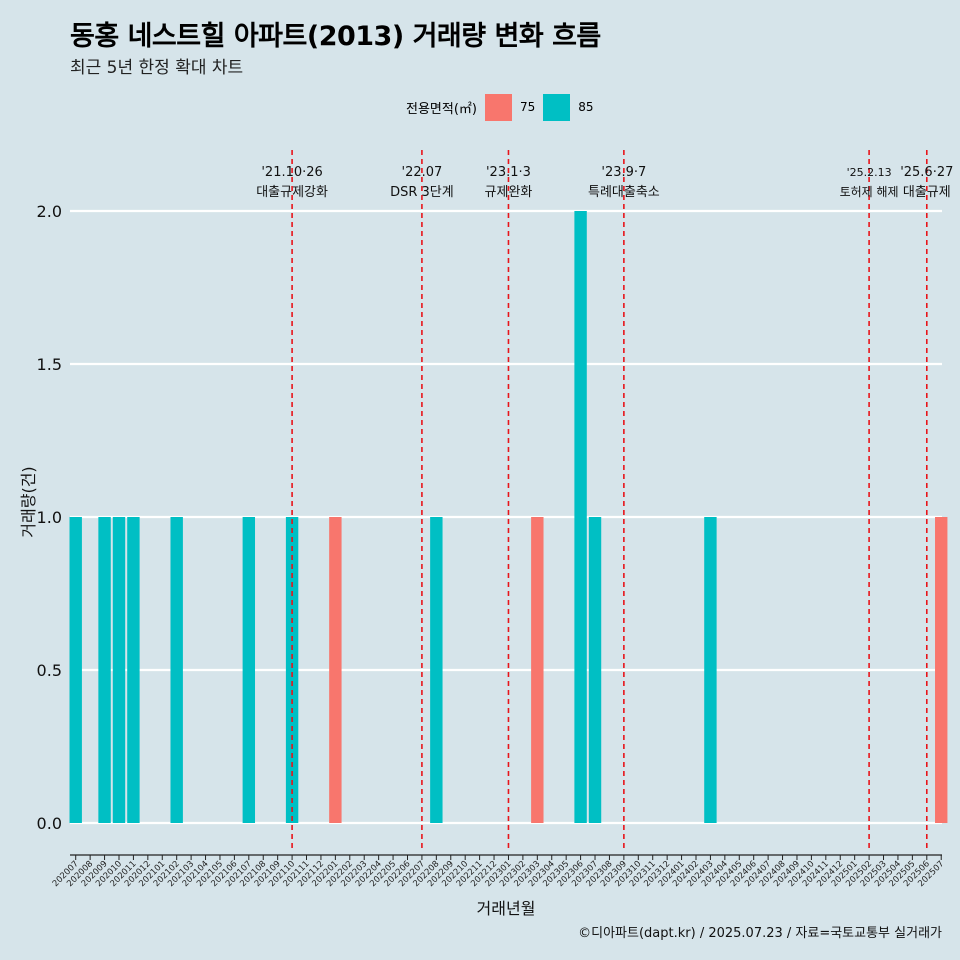  Describe the element at coordinates (624, 192) in the screenshot. I see `event-text-label: 특례대출축소` at that location.